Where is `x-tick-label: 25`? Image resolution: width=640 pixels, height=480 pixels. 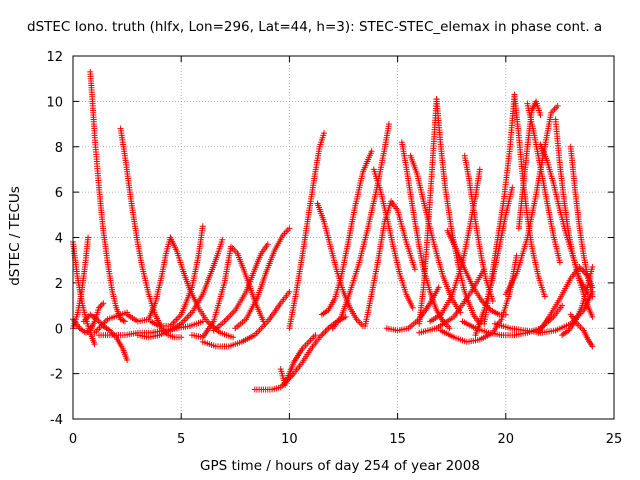 x-tick-label: 25 is located at coordinates (614, 439).